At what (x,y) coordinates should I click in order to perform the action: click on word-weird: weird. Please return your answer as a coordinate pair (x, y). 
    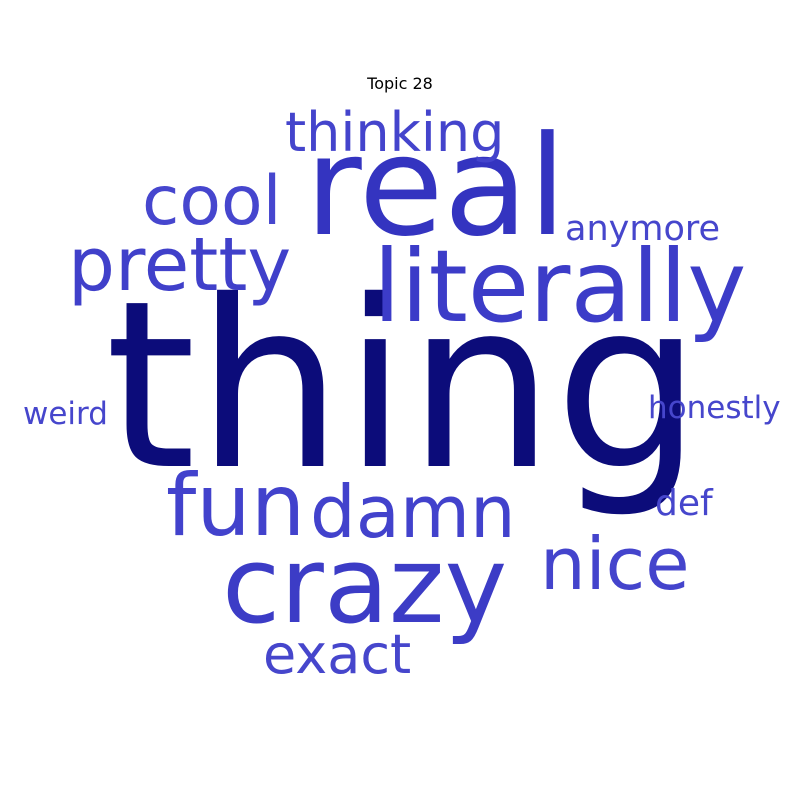
    Looking at the image, I should click on (65, 414).